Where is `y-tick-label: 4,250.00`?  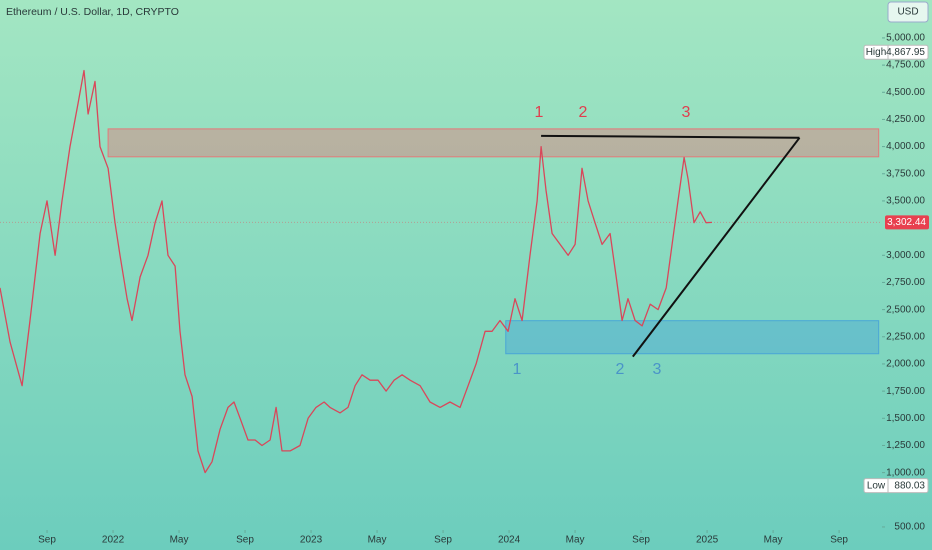
y-tick-label: 4,250.00 is located at coordinates (905, 119).